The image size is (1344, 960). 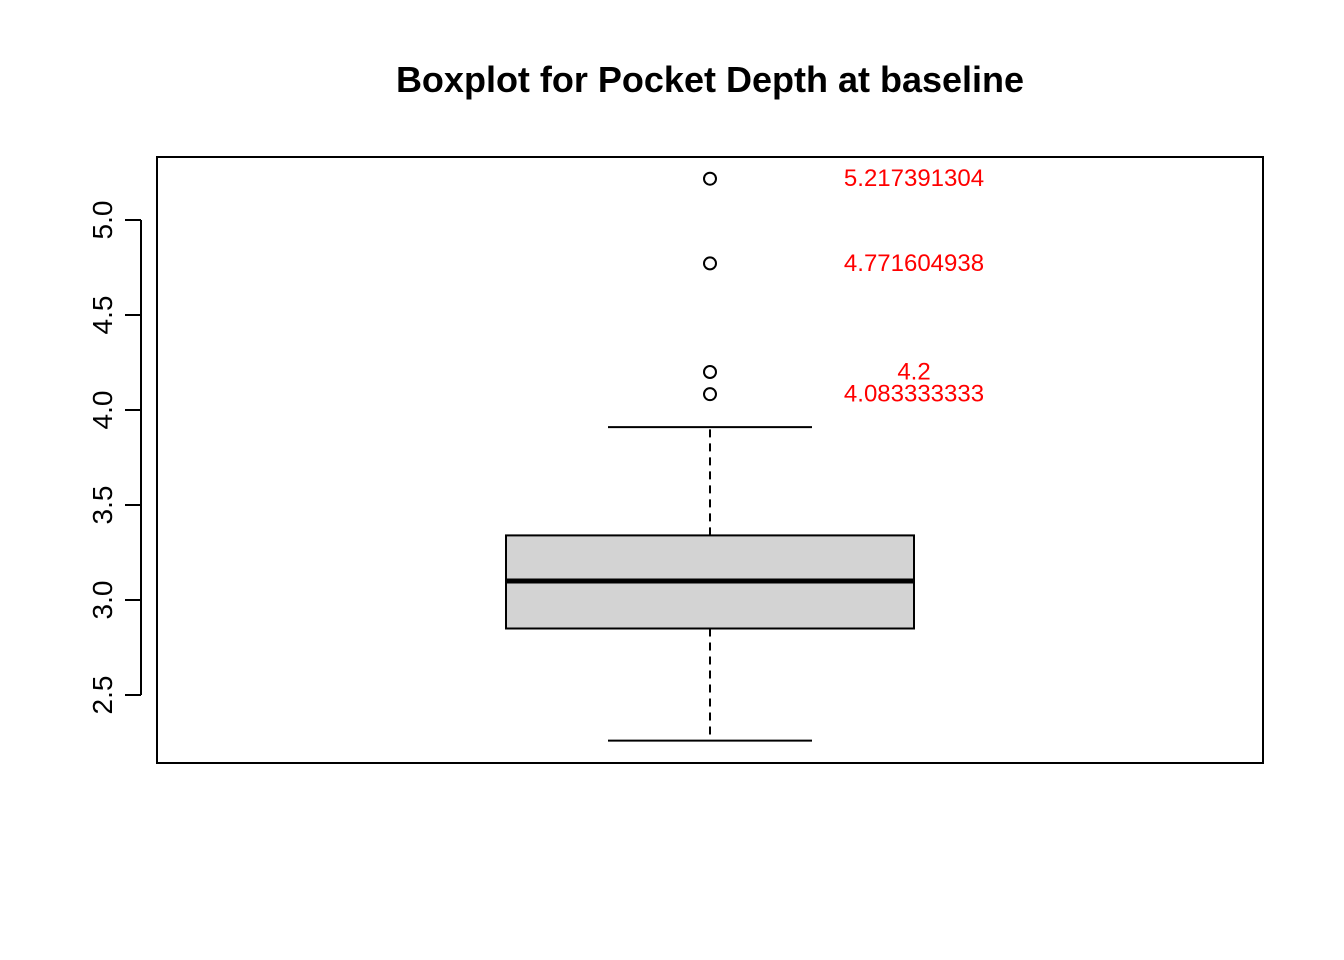 I want to click on y-tick-label: 3.5, so click(x=102, y=505).